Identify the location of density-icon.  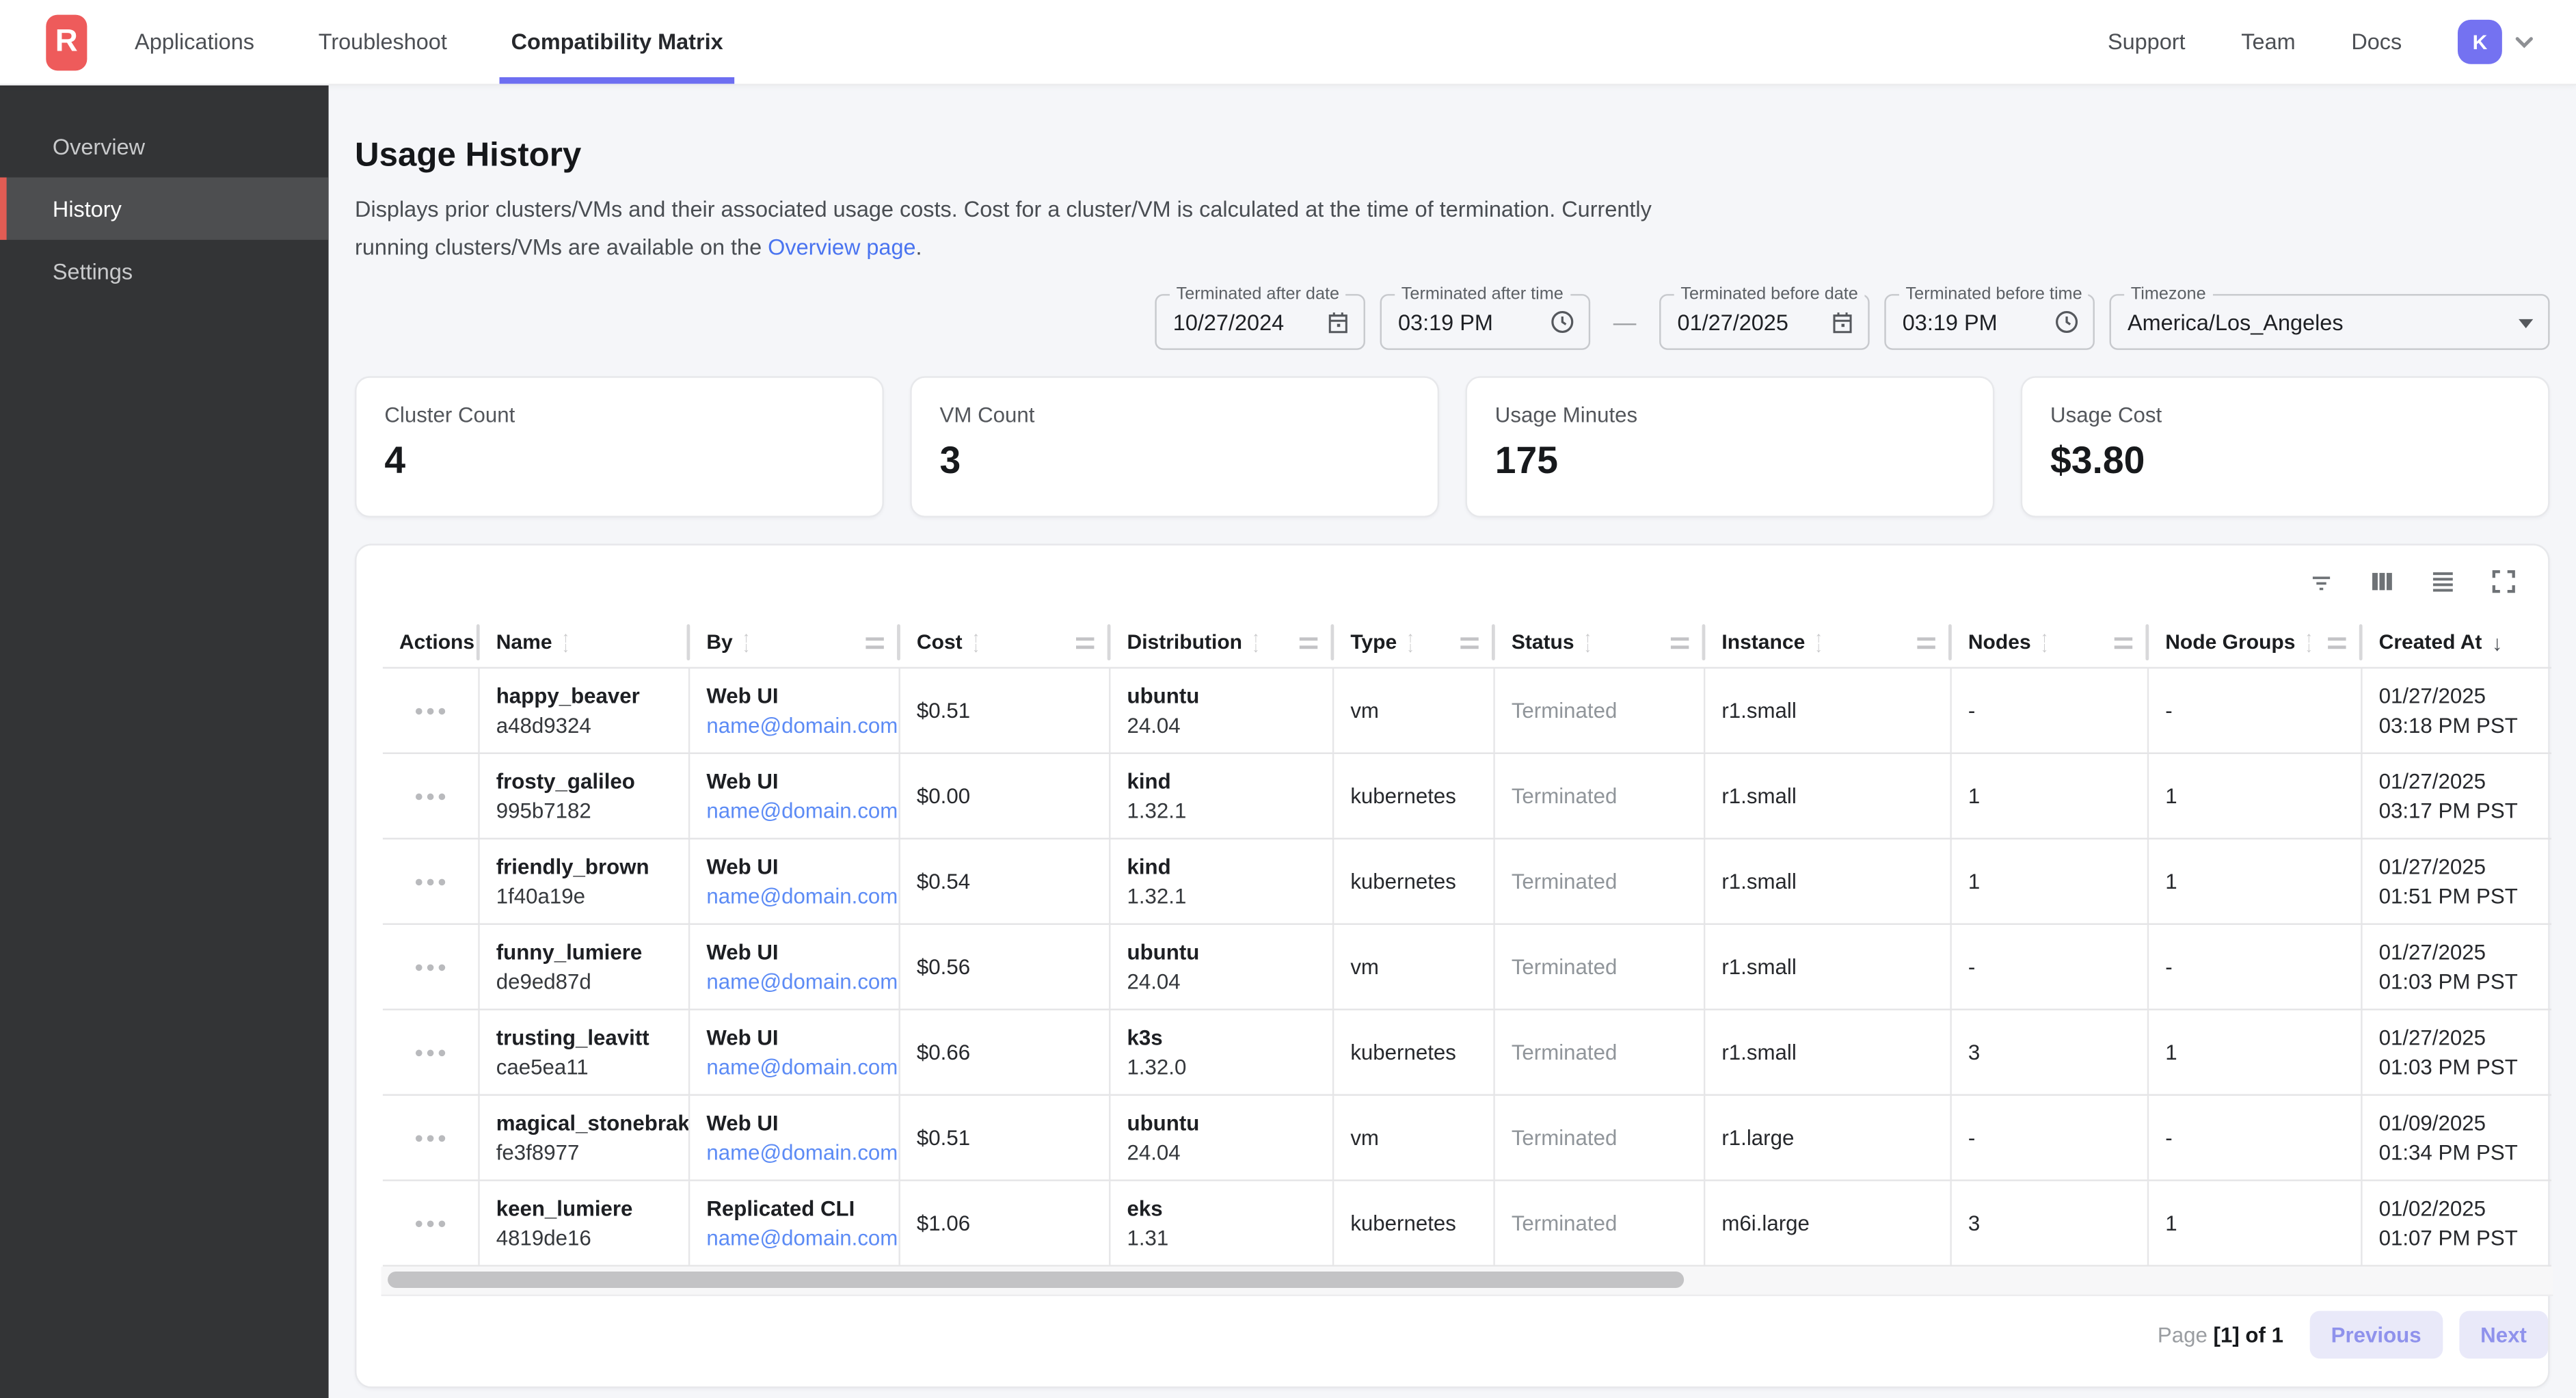
(2443, 582).